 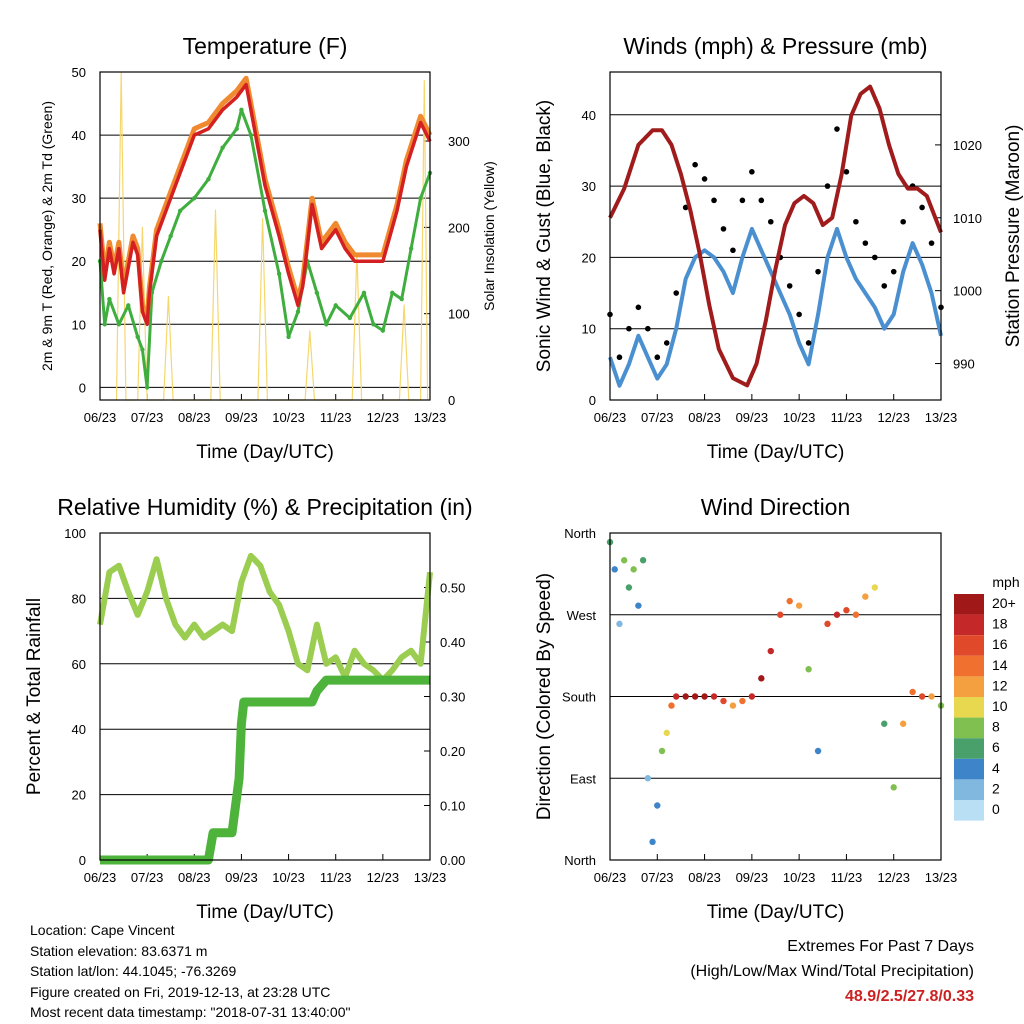 I want to click on y2-axis-label: Solar Insolation (Yellow), so click(x=489, y=236).